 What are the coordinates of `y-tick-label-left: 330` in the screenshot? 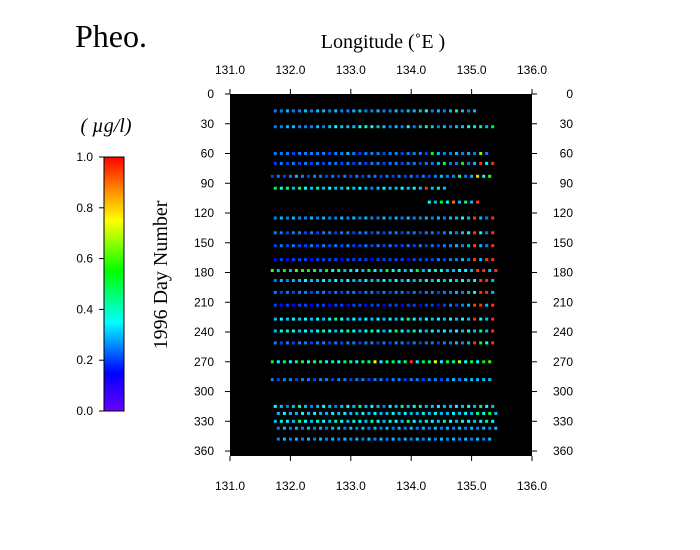 It's located at (204, 421).